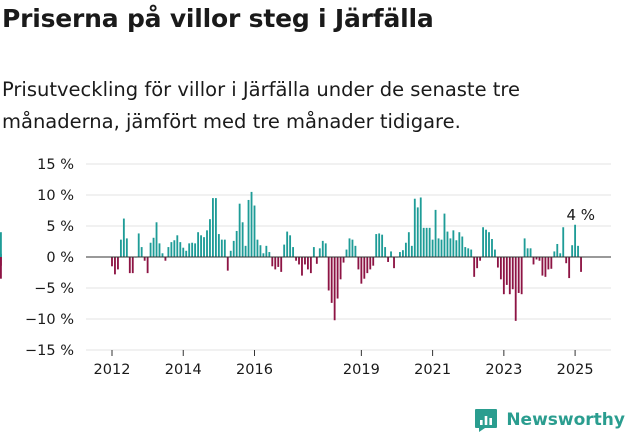 This screenshot has height=439, width=631. What do you see at coordinates (49, 351) in the screenshot?
I see `y-tick-label: −15 %` at bounding box center [49, 351].